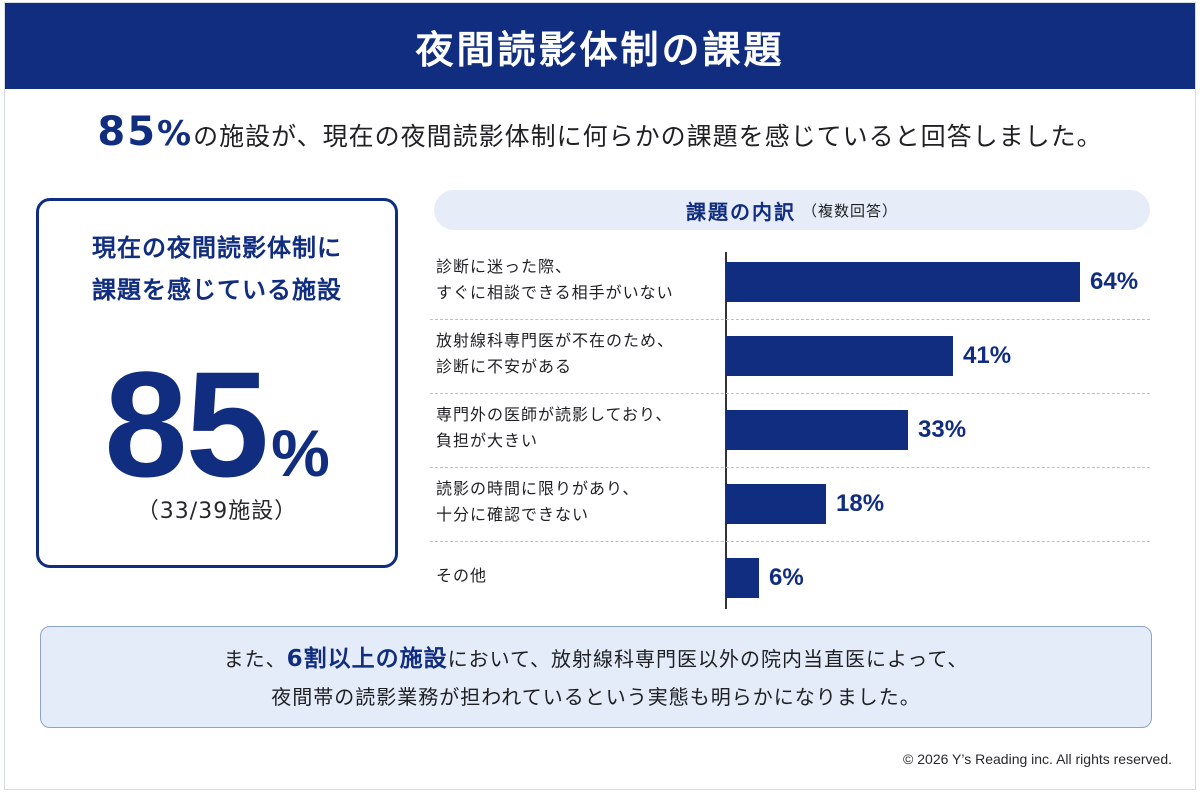 The height and width of the screenshot is (800, 1200). I want to click on summary-number-value: 85, so click(186, 424).